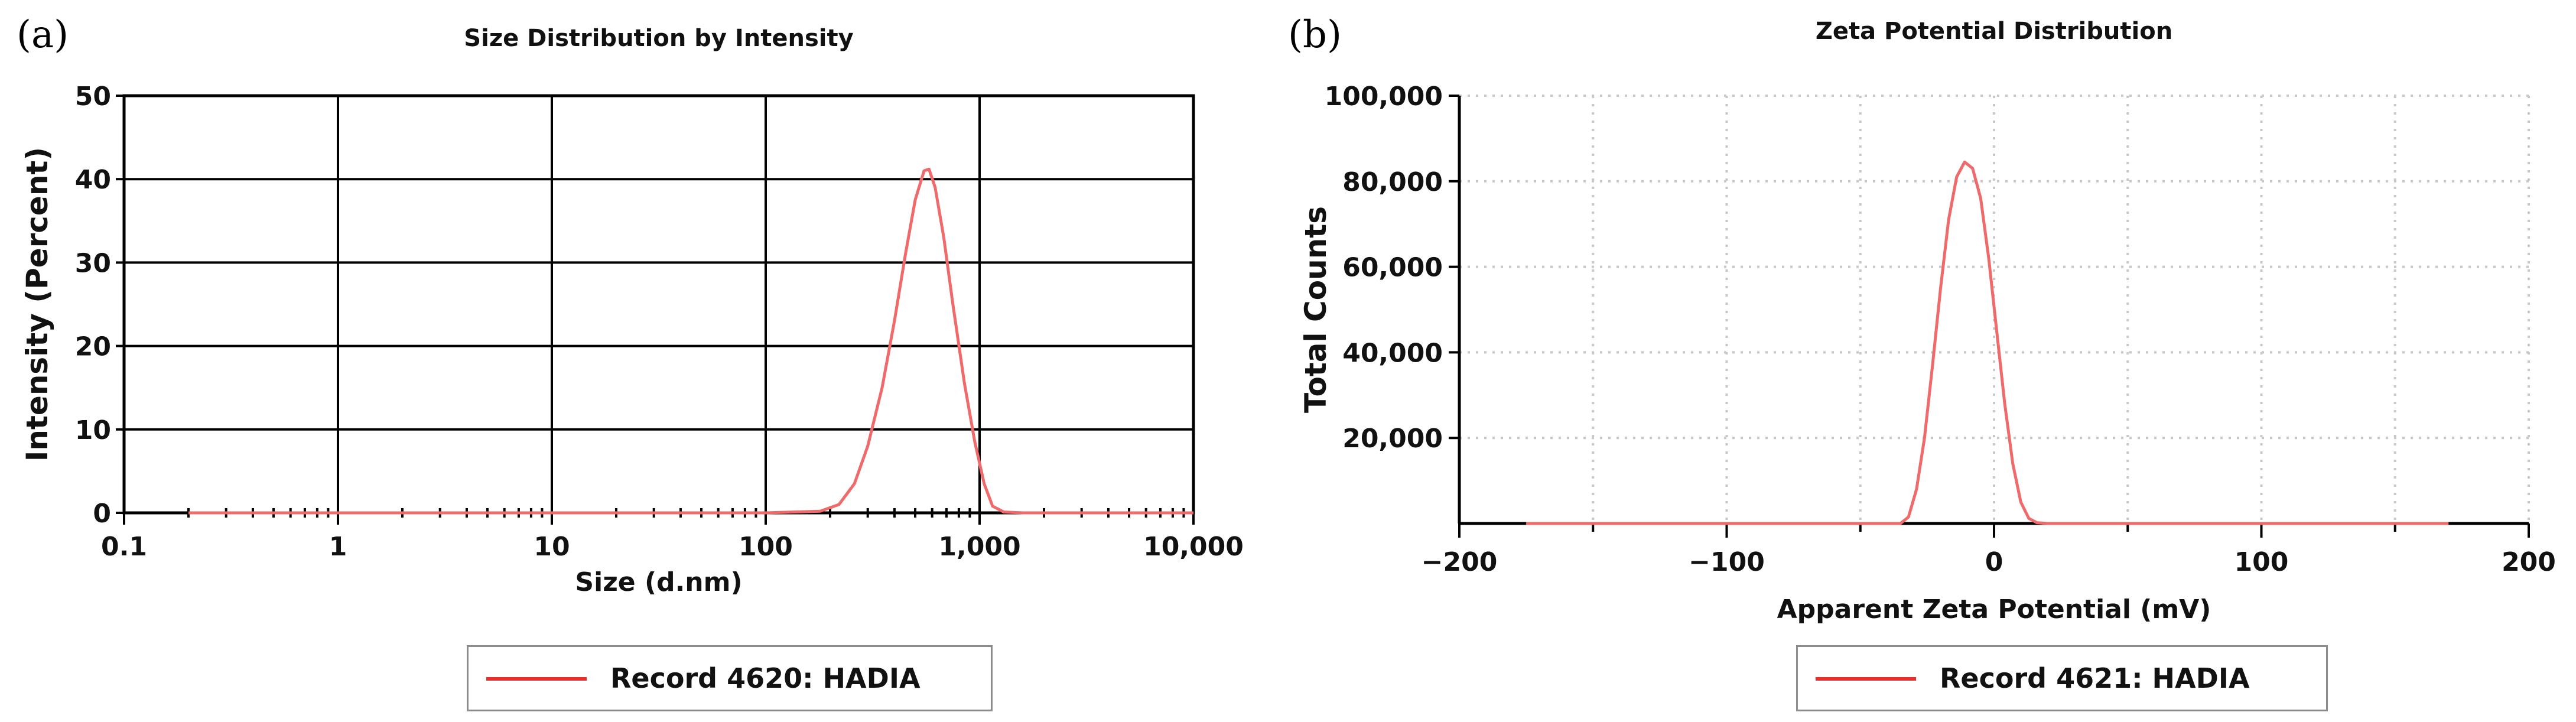 The height and width of the screenshot is (722, 2576). I want to click on x-tick-label: 1,000, so click(979, 547).